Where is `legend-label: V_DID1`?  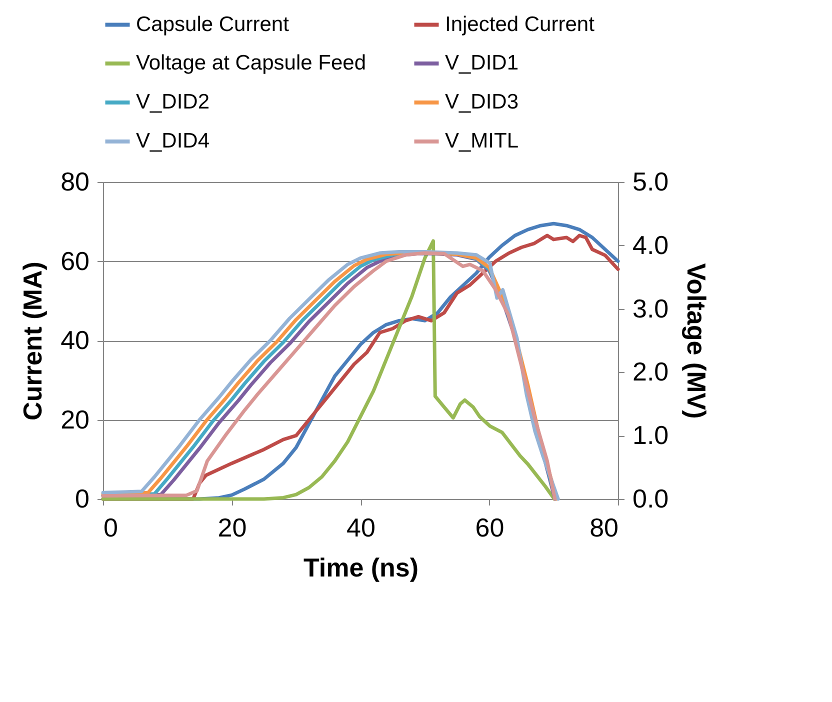
legend-label: V_DID1 is located at coordinates (482, 63).